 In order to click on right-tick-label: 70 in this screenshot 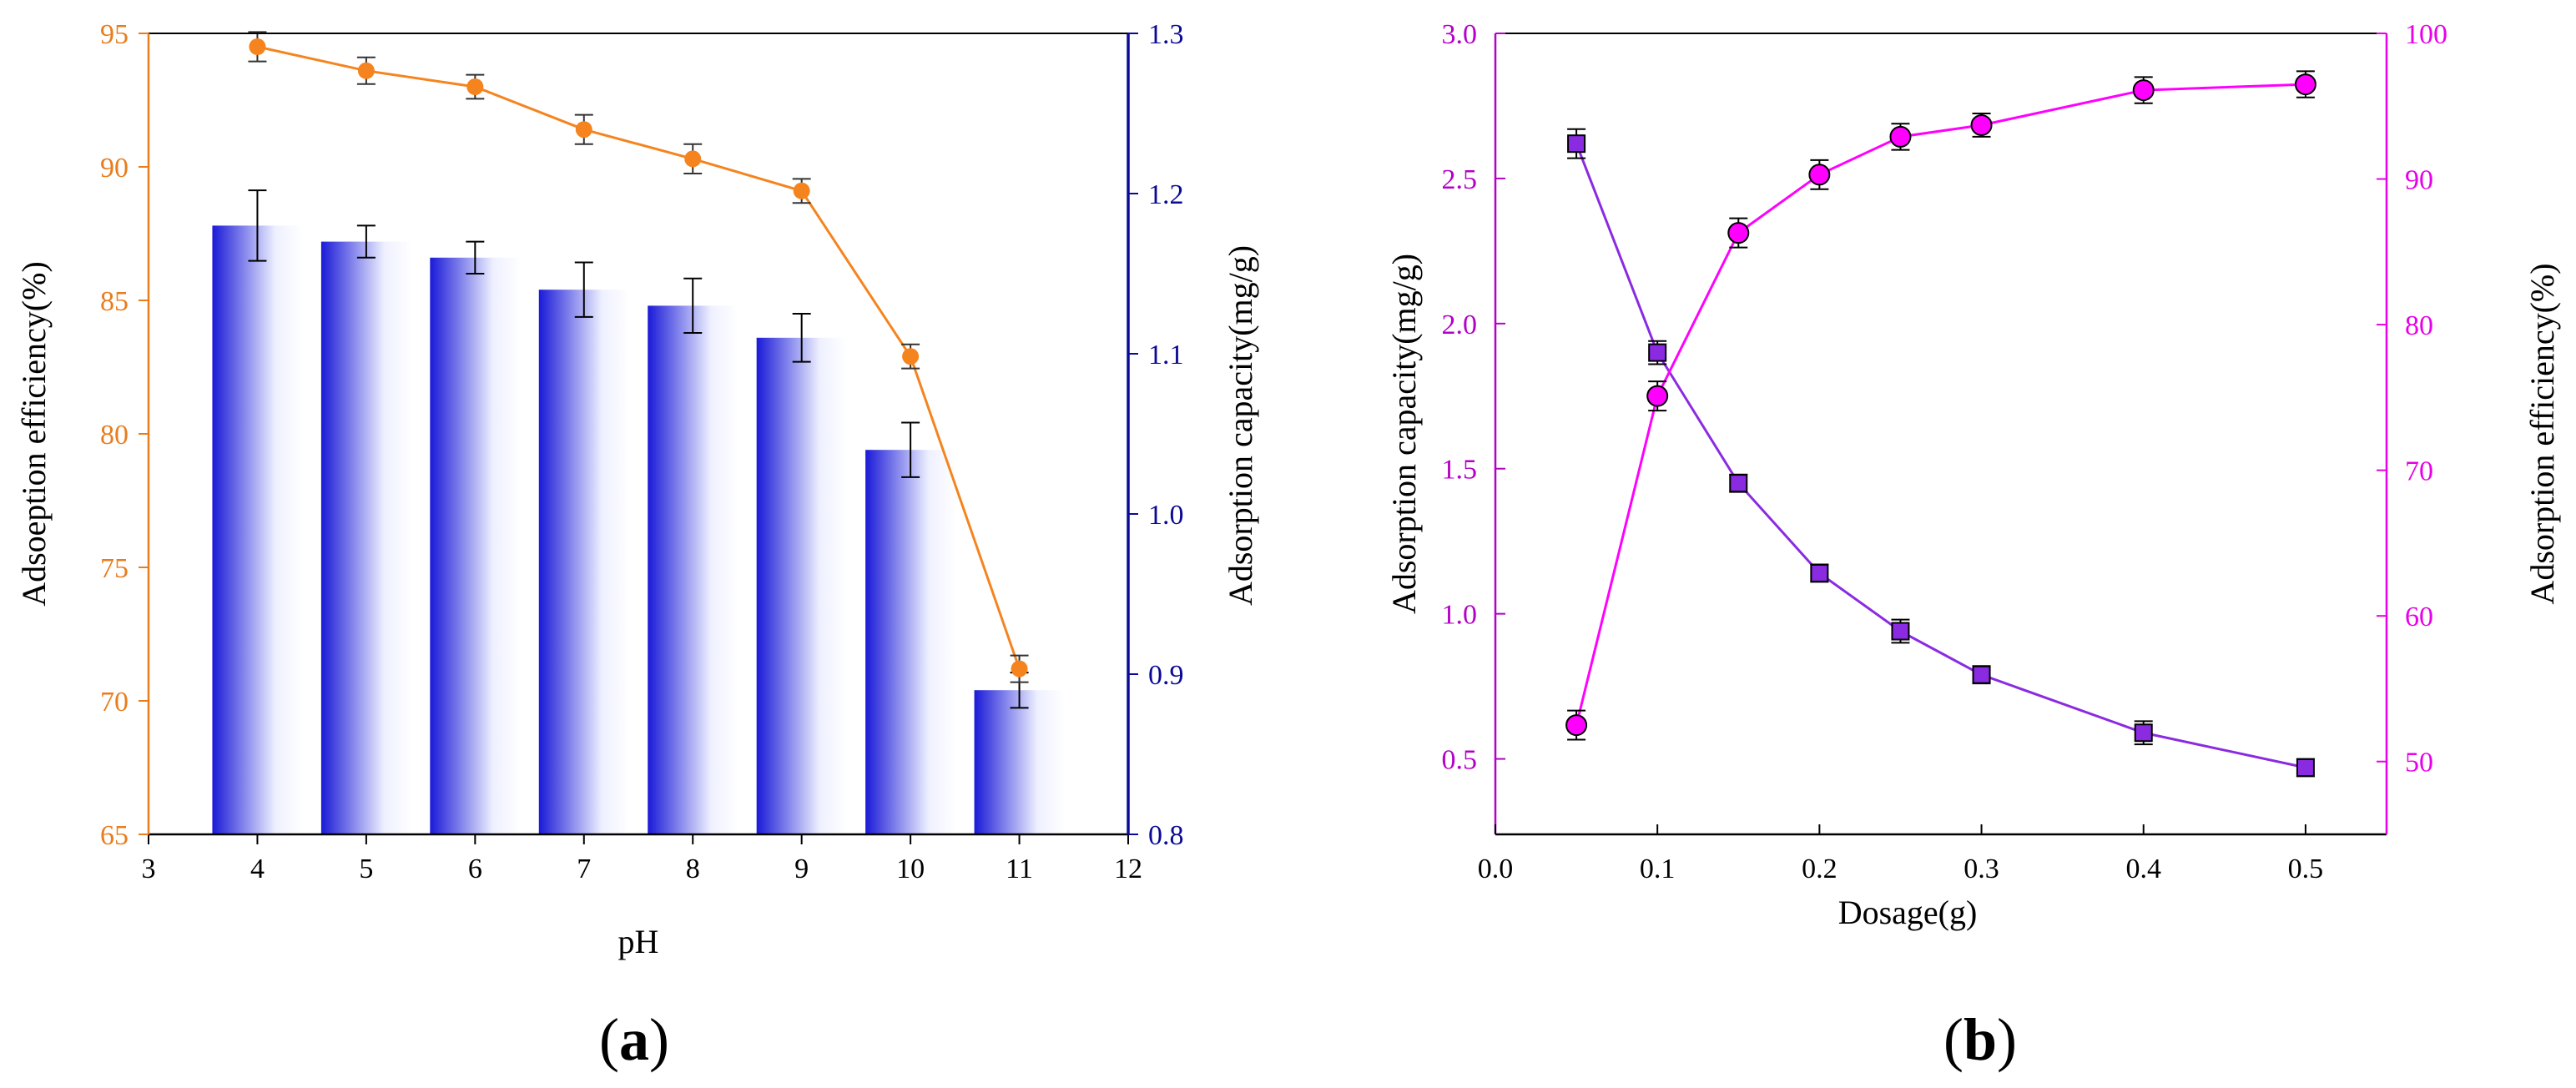, I will do `click(2419, 471)`.